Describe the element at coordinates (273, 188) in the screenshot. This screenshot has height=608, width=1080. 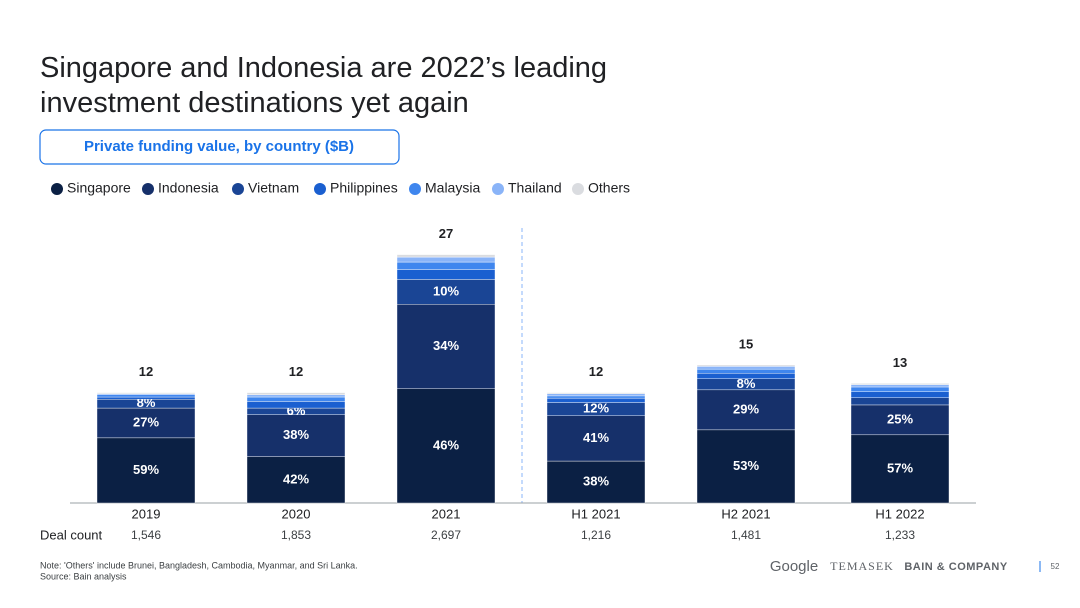
I see `legend-label: Vietnam` at that location.